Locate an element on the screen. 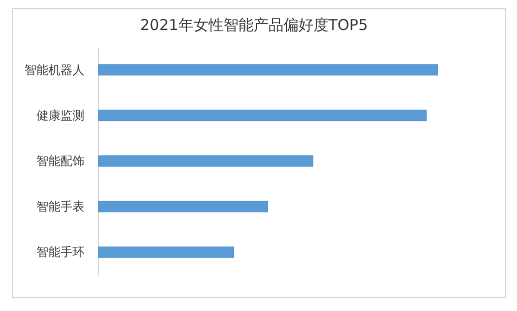  y-tick-label: 智能机器人 is located at coordinates (54, 69).